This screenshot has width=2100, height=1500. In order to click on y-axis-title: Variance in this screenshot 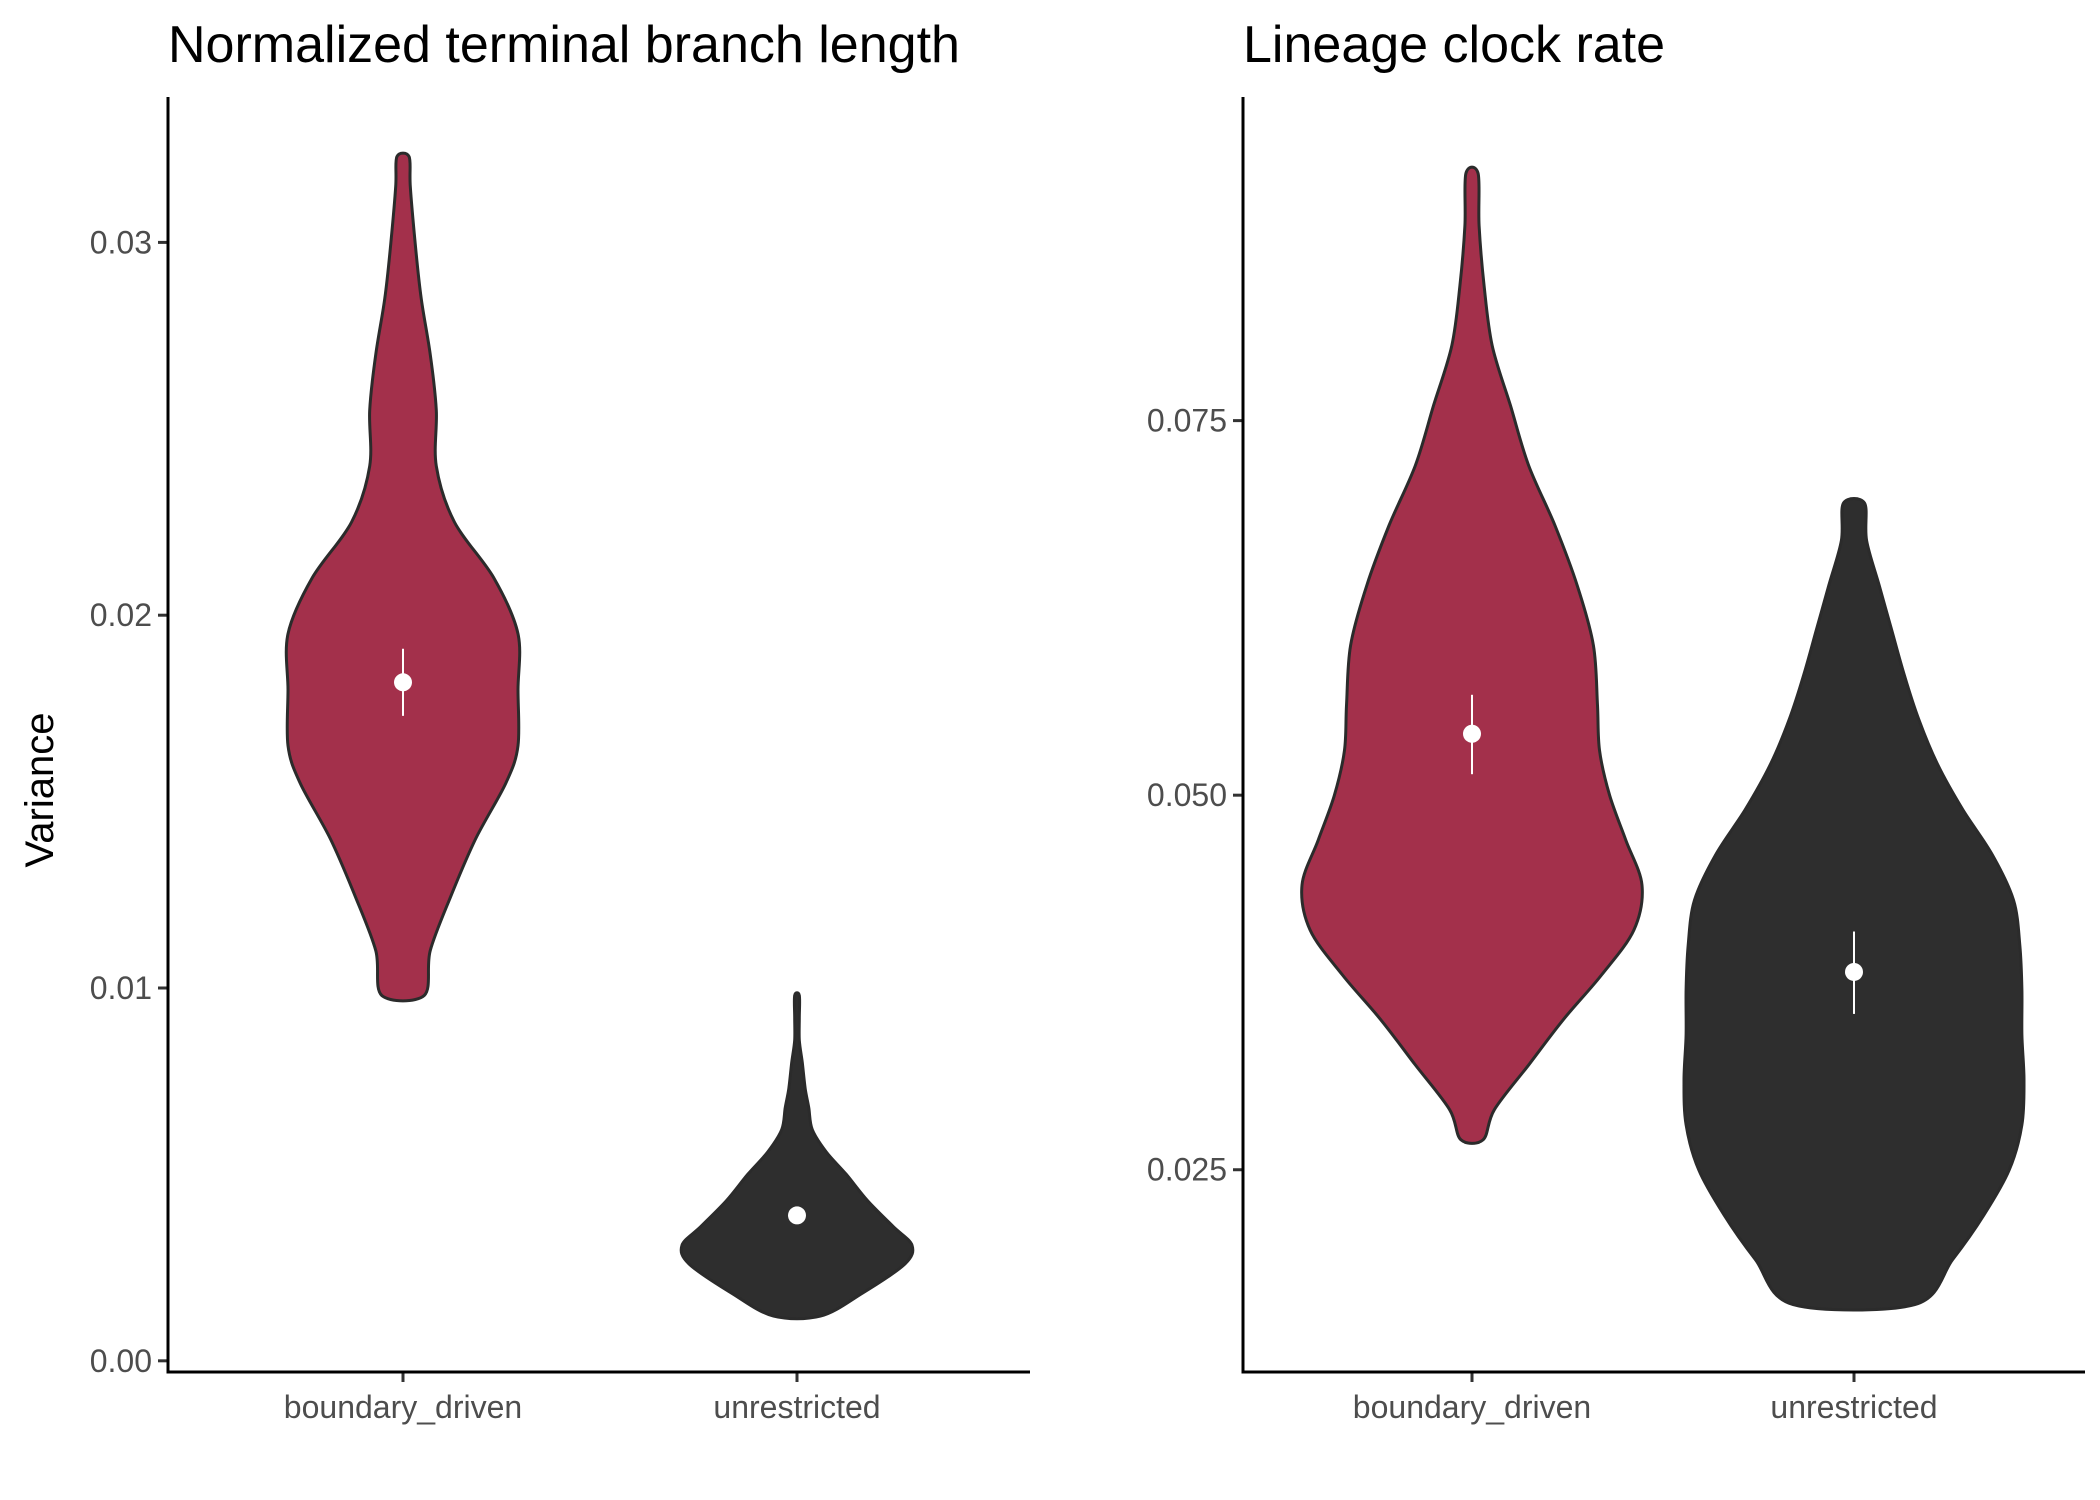, I will do `click(40, 790)`.